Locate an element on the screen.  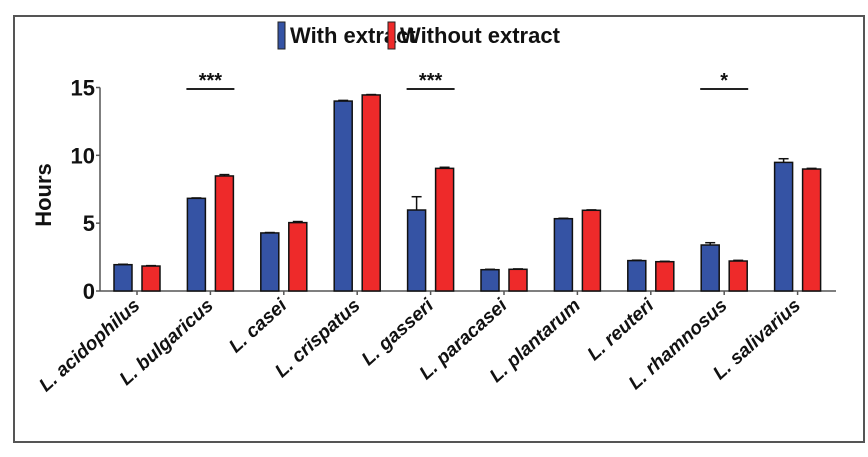
y-axis-label: Hours is located at coordinates (43, 195).